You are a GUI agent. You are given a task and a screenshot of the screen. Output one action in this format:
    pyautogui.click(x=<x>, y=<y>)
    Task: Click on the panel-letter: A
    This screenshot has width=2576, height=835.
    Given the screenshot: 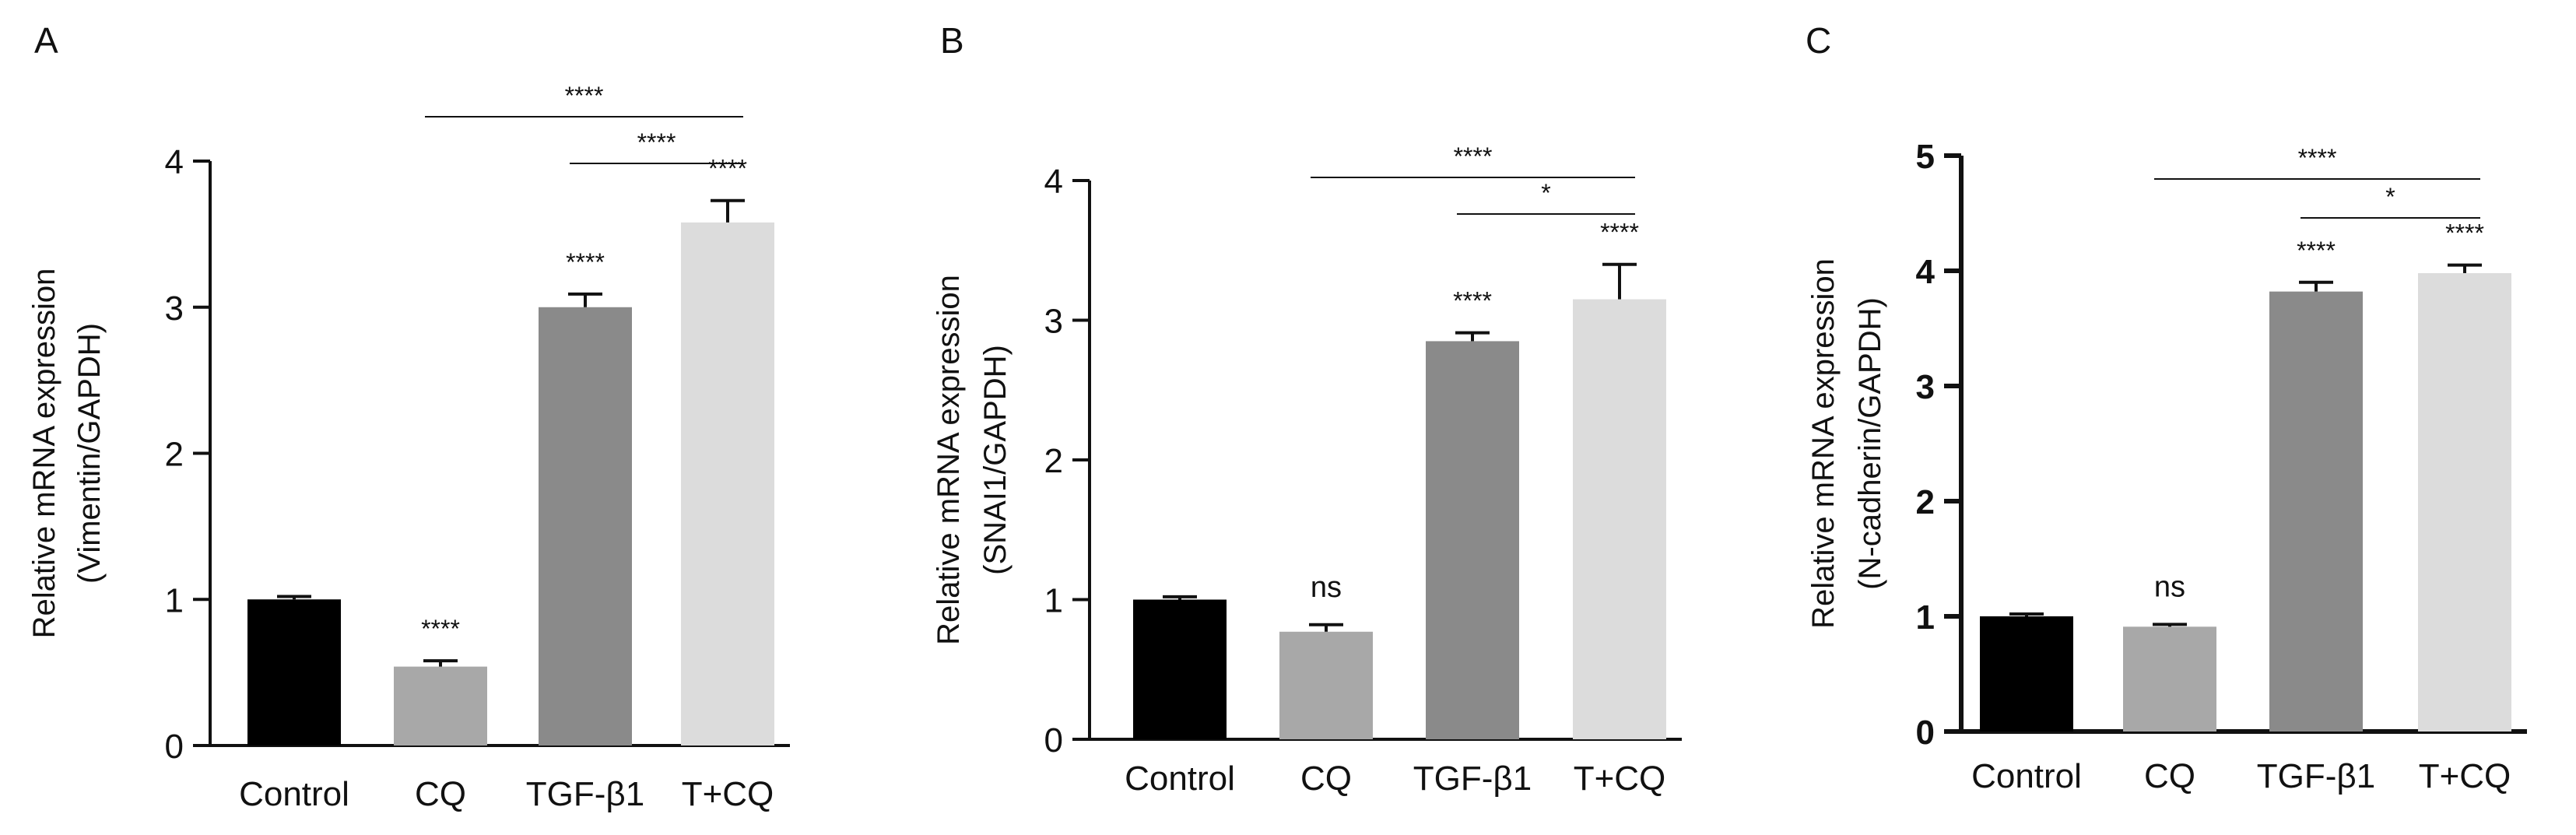 What is the action you would take?
    pyautogui.click(x=46, y=40)
    